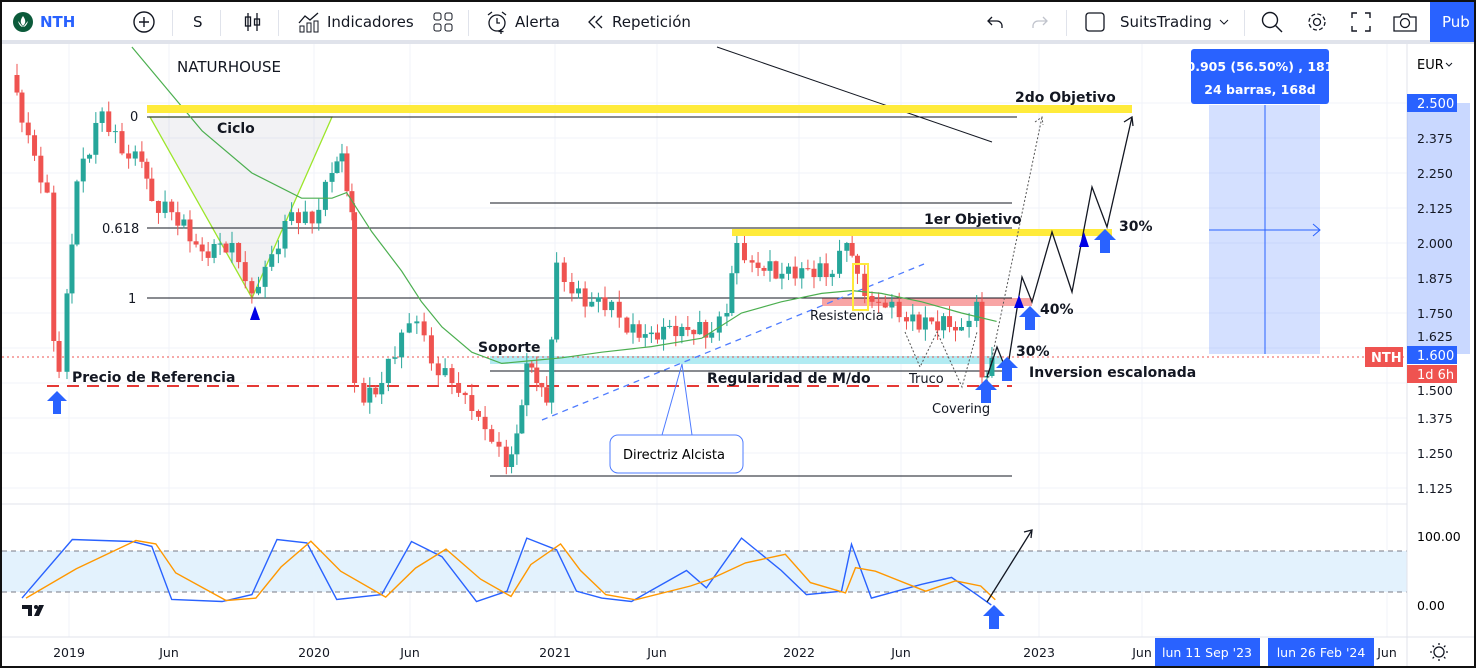  Describe the element at coordinates (1435, 173) in the screenshot. I see `price-tick: 2.250` at that location.